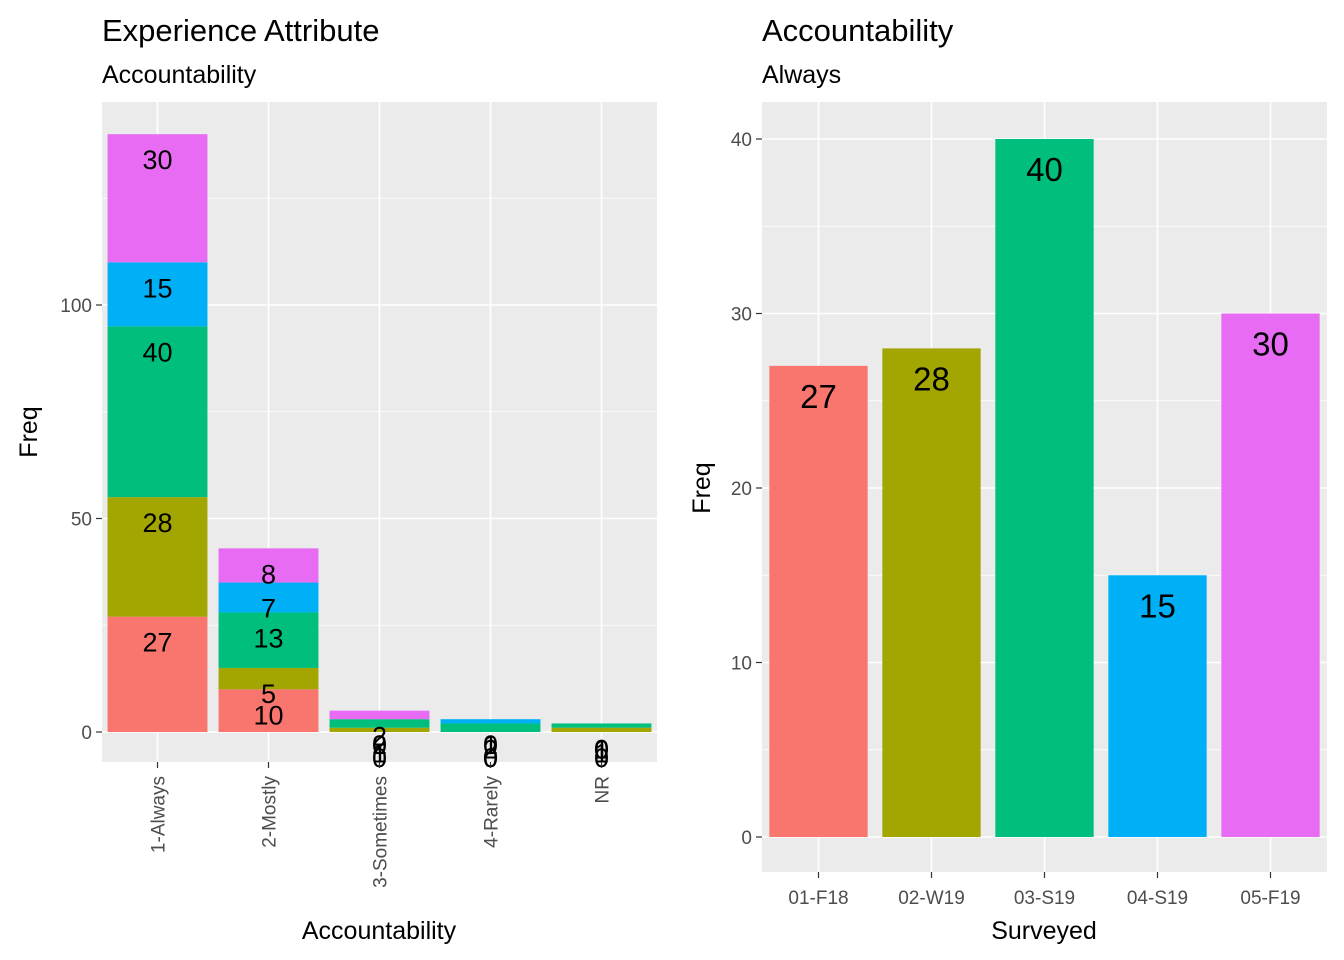 The height and width of the screenshot is (960, 1344). Describe the element at coordinates (801, 75) in the screenshot. I see `right-chart-subtitle: Always` at that location.